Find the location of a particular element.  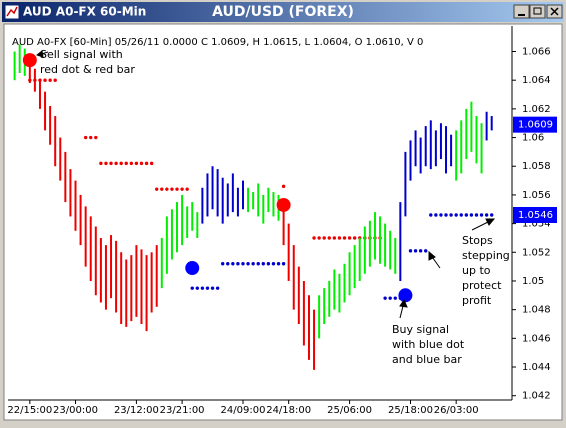

annotation: up to is located at coordinates (476, 270).